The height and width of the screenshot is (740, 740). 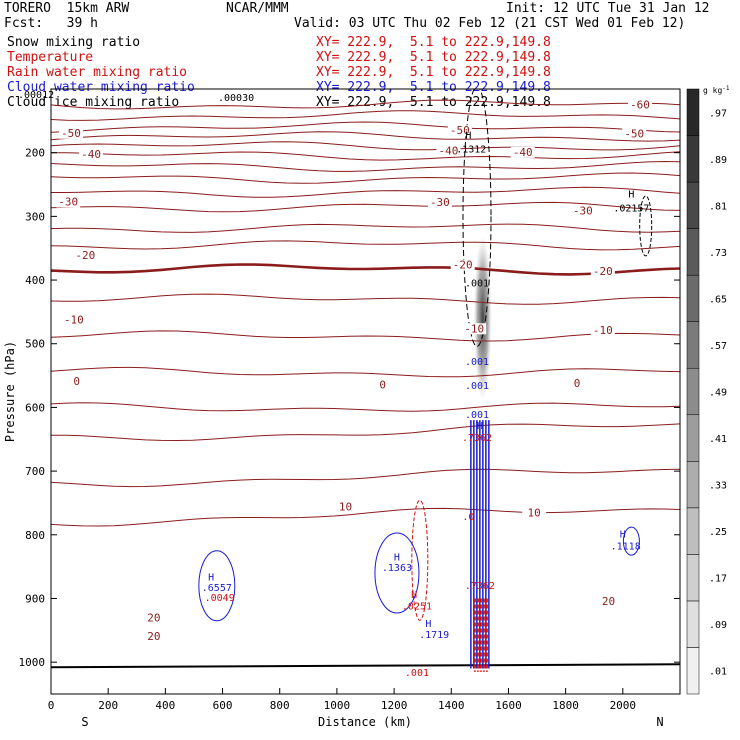 What do you see at coordinates (35, 216) in the screenshot?
I see `y-tick-label: 300` at bounding box center [35, 216].